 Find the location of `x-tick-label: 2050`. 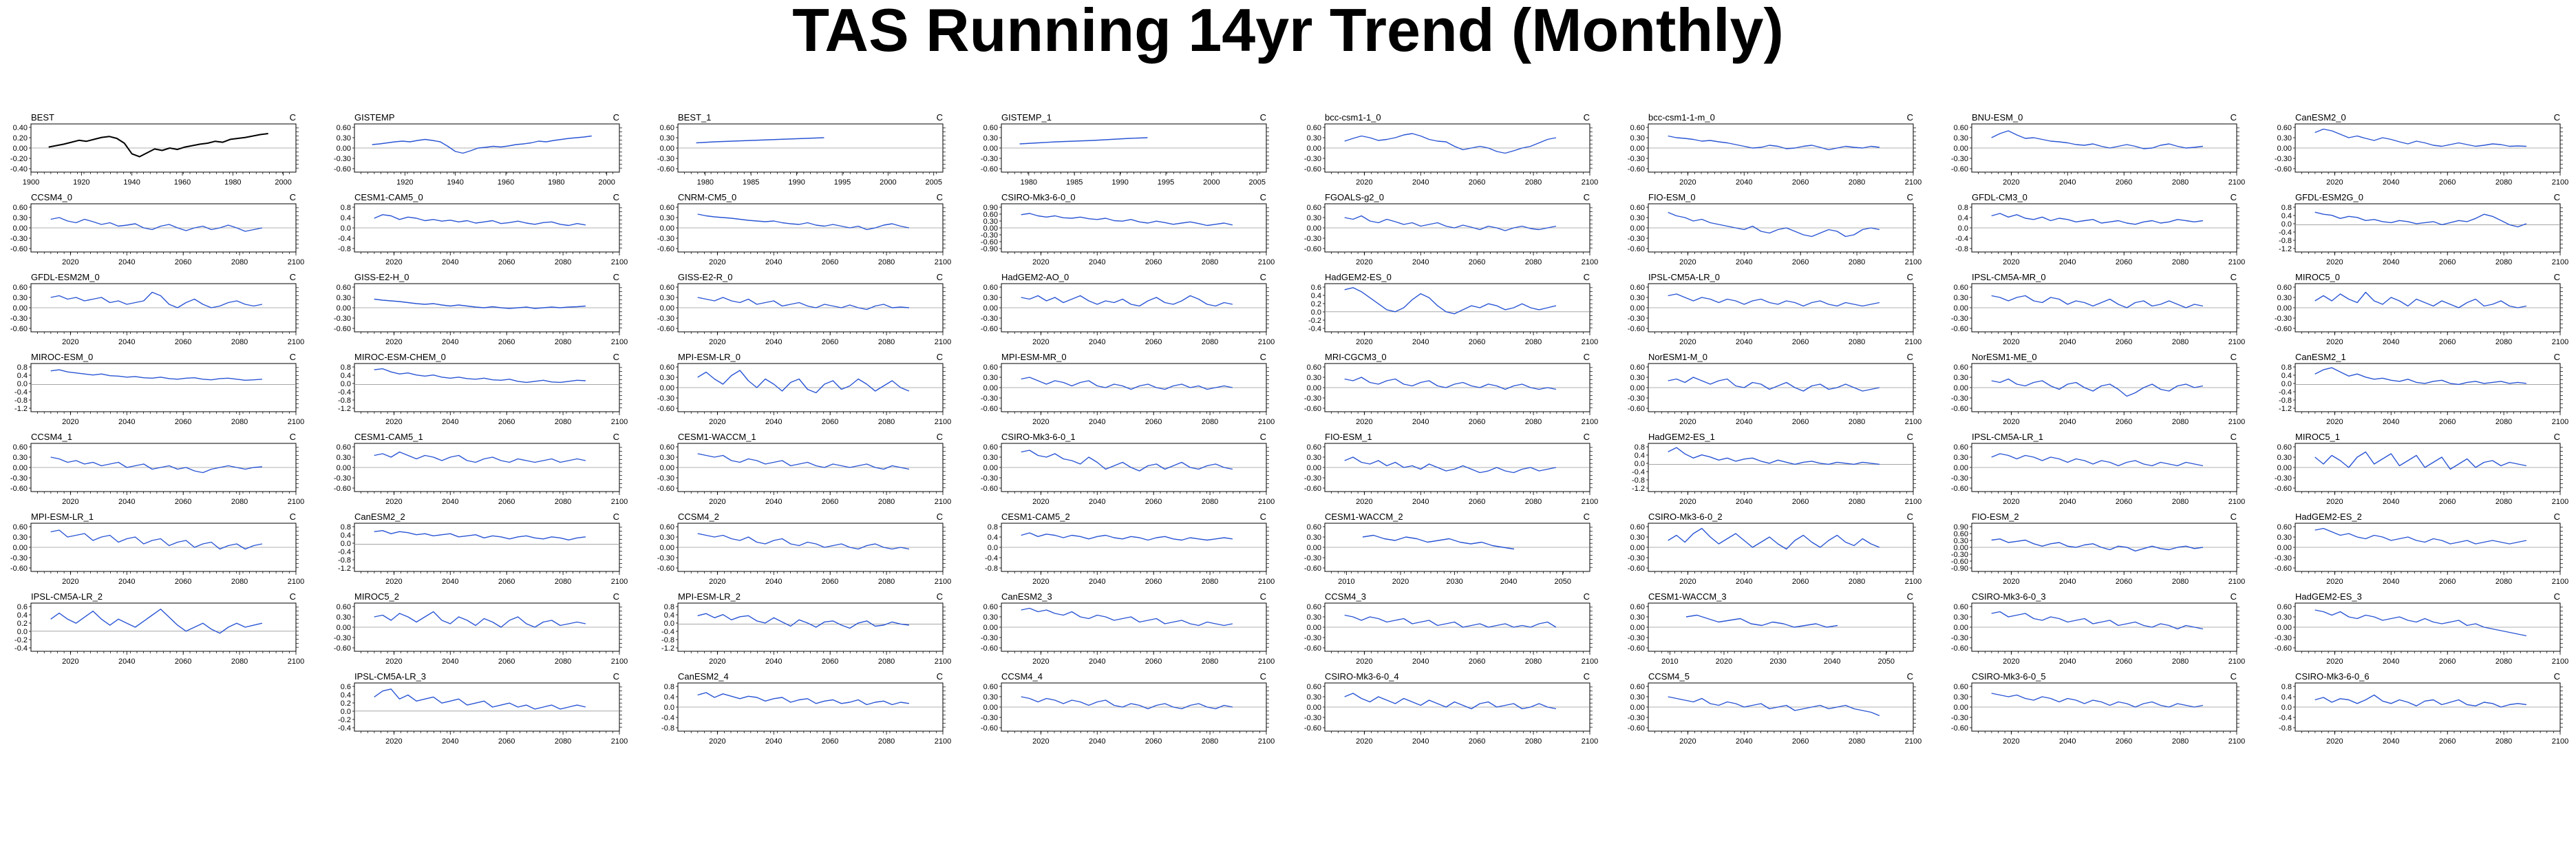

x-tick-label: 2050 is located at coordinates (1562, 582).